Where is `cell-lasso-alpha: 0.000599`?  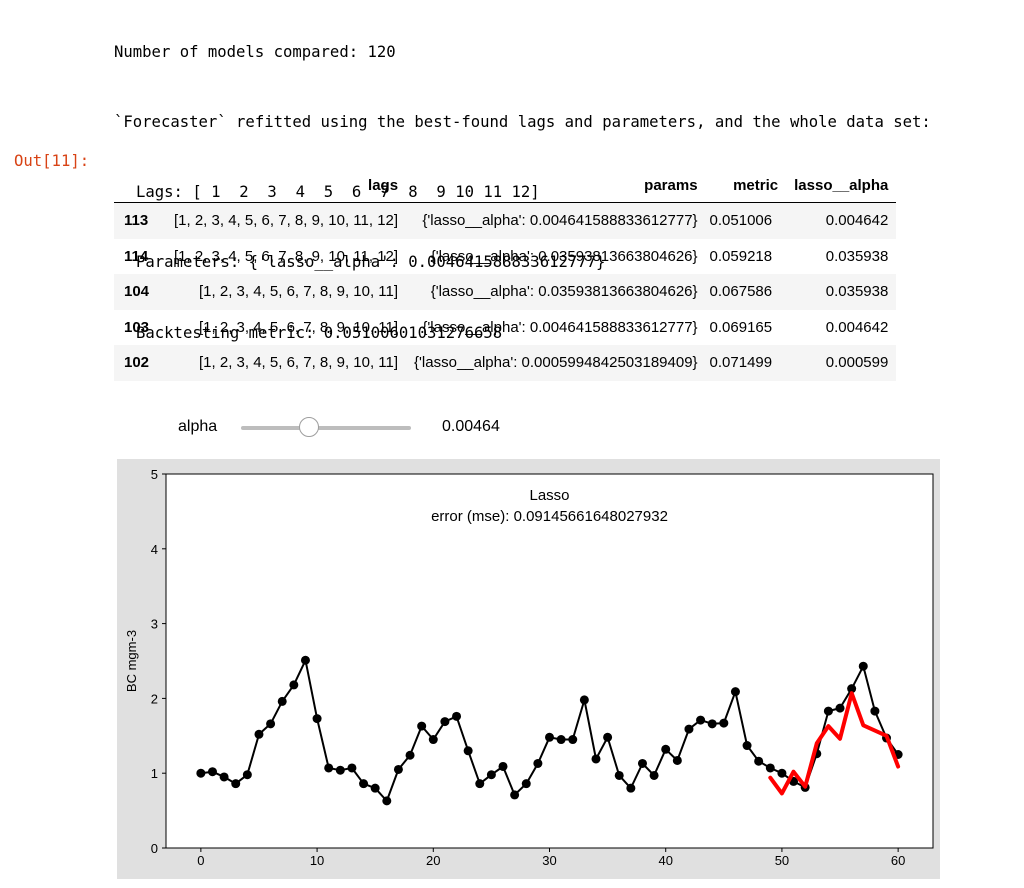
cell-lasso-alpha: 0.000599 is located at coordinates (857, 363).